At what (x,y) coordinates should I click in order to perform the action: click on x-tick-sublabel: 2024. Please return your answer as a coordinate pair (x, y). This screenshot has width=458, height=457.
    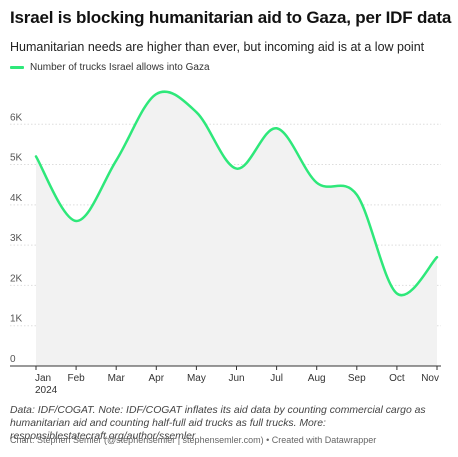
    Looking at the image, I should click on (46, 390).